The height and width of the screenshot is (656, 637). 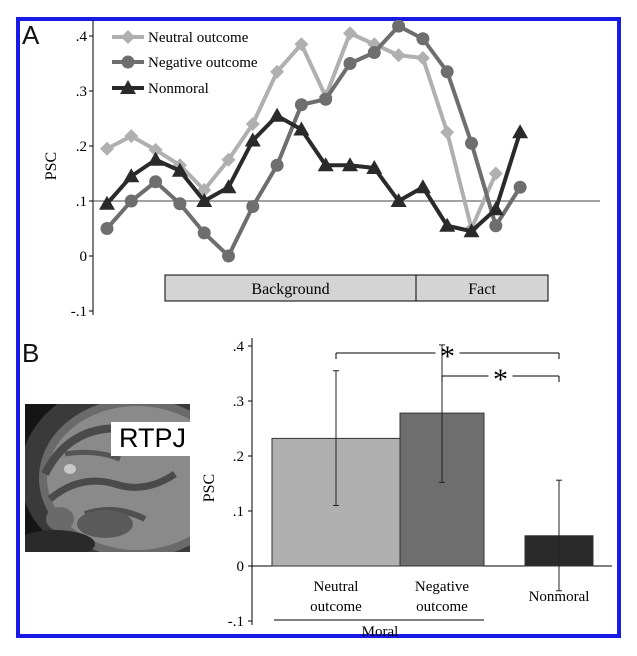 What do you see at coordinates (51, 166) in the screenshot?
I see `y-axis-label-a: PSC` at bounding box center [51, 166].